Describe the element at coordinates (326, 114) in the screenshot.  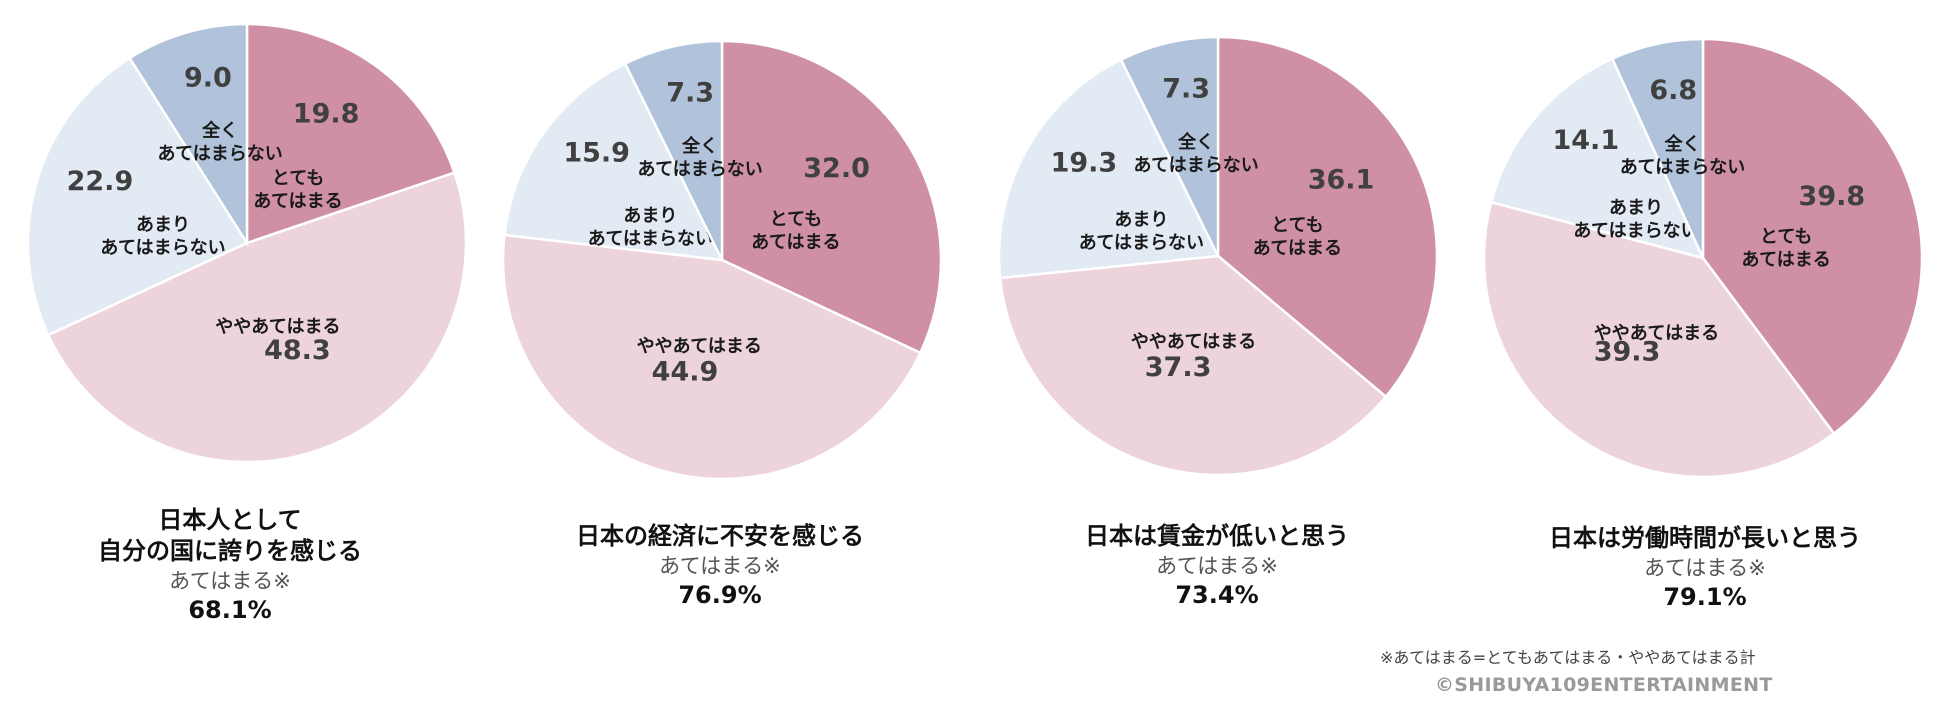
I see `slice-value-label: 19.8` at that location.